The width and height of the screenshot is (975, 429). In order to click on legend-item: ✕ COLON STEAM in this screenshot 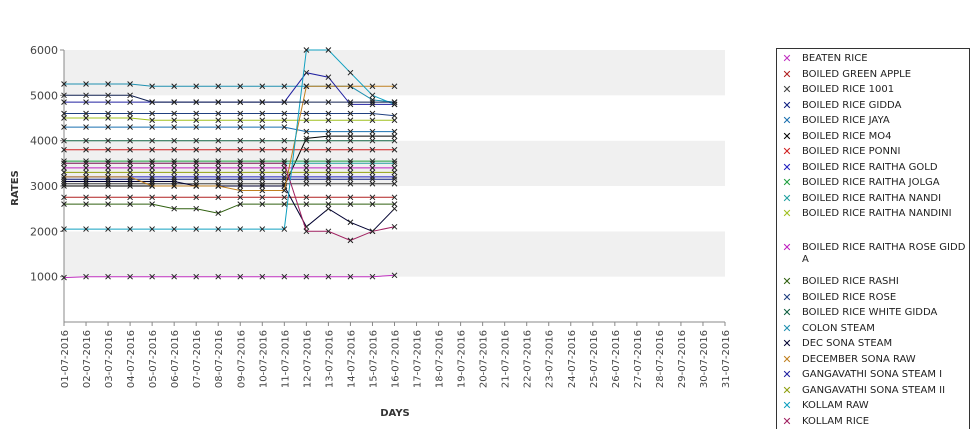, I will do `click(874, 328)`.